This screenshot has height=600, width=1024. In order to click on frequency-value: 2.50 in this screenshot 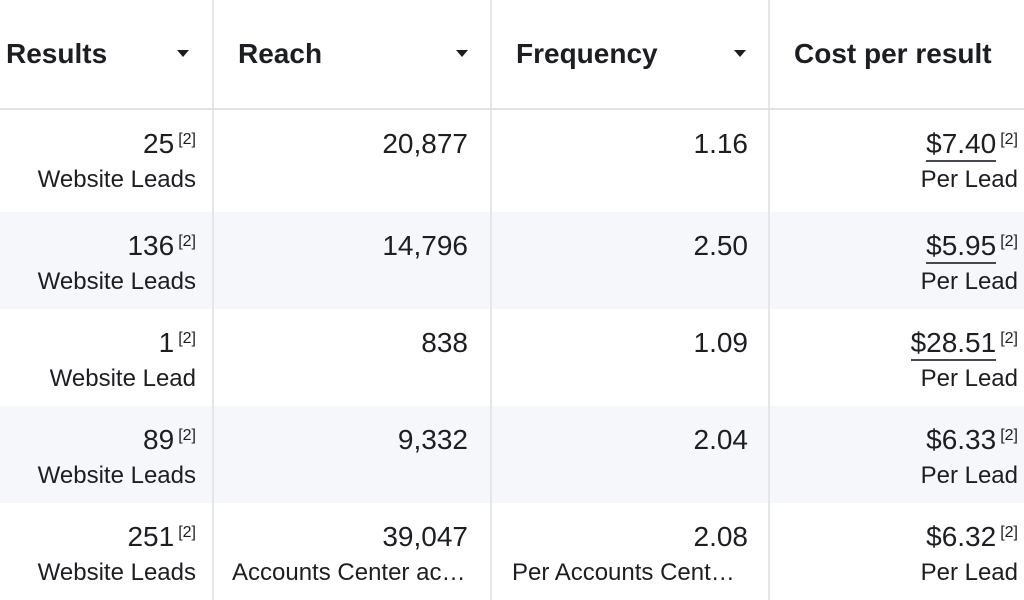, I will do `click(721, 245)`.